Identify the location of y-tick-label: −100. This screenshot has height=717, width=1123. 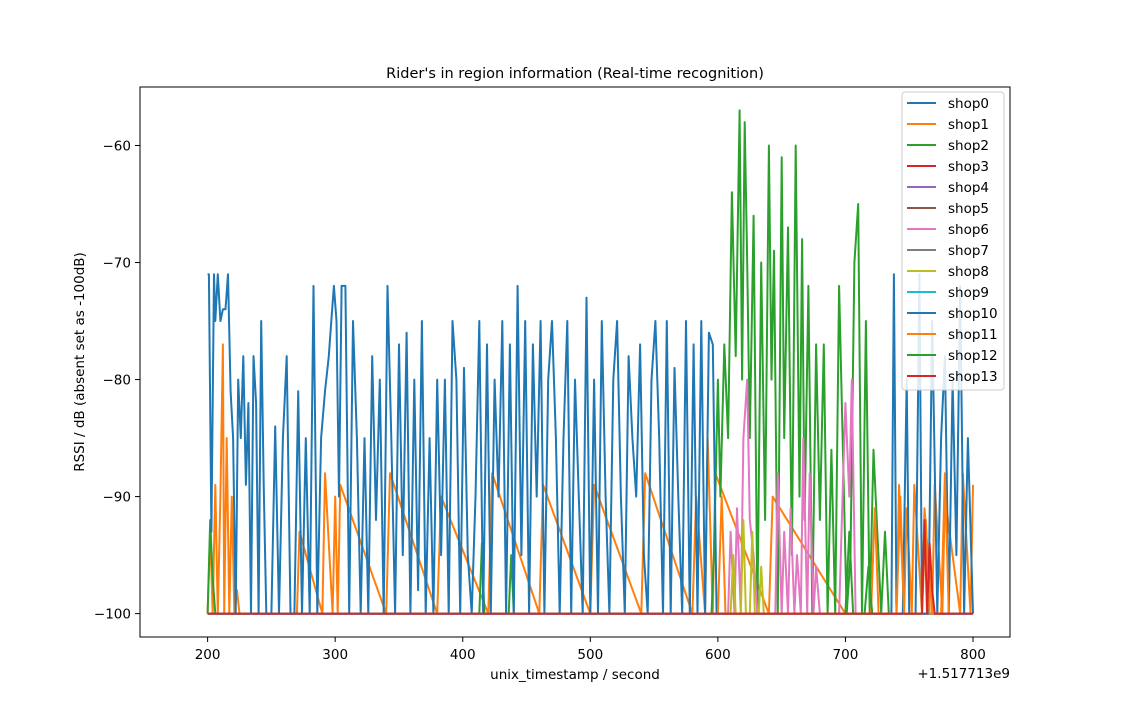
(112, 615).